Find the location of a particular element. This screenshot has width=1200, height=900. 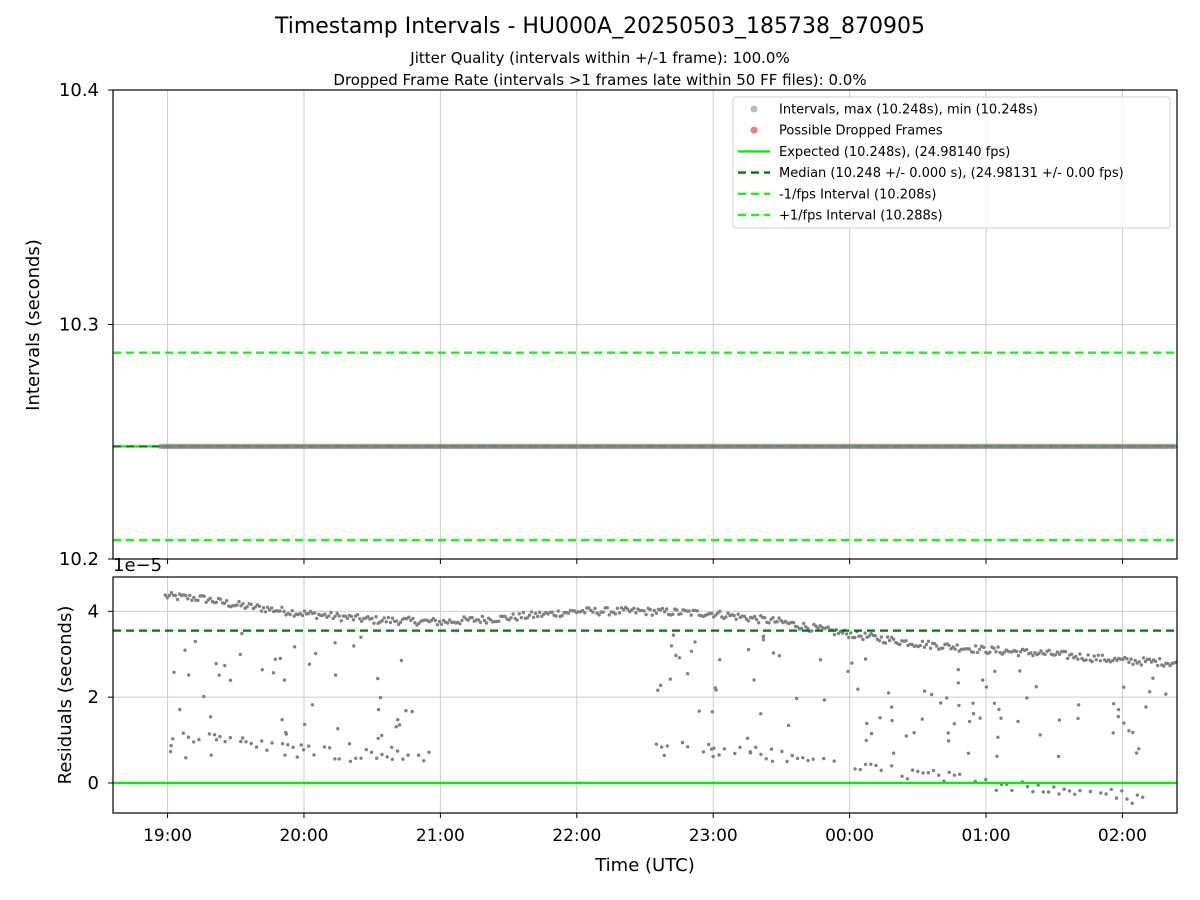

x-tick-label: 22:00 is located at coordinates (576, 836).